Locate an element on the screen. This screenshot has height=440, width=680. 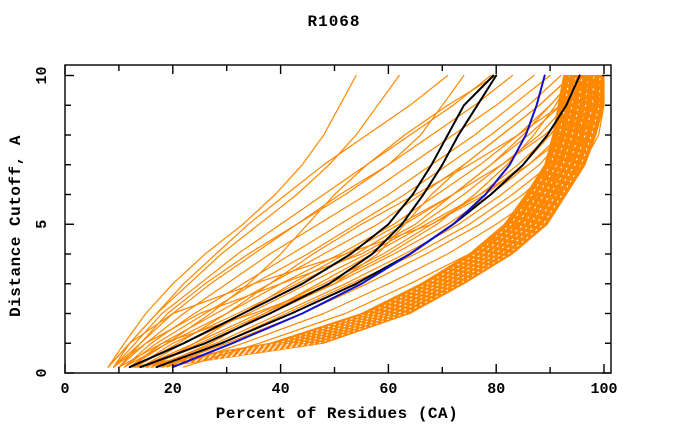
x-tick-label: 60 is located at coordinates (388, 389).